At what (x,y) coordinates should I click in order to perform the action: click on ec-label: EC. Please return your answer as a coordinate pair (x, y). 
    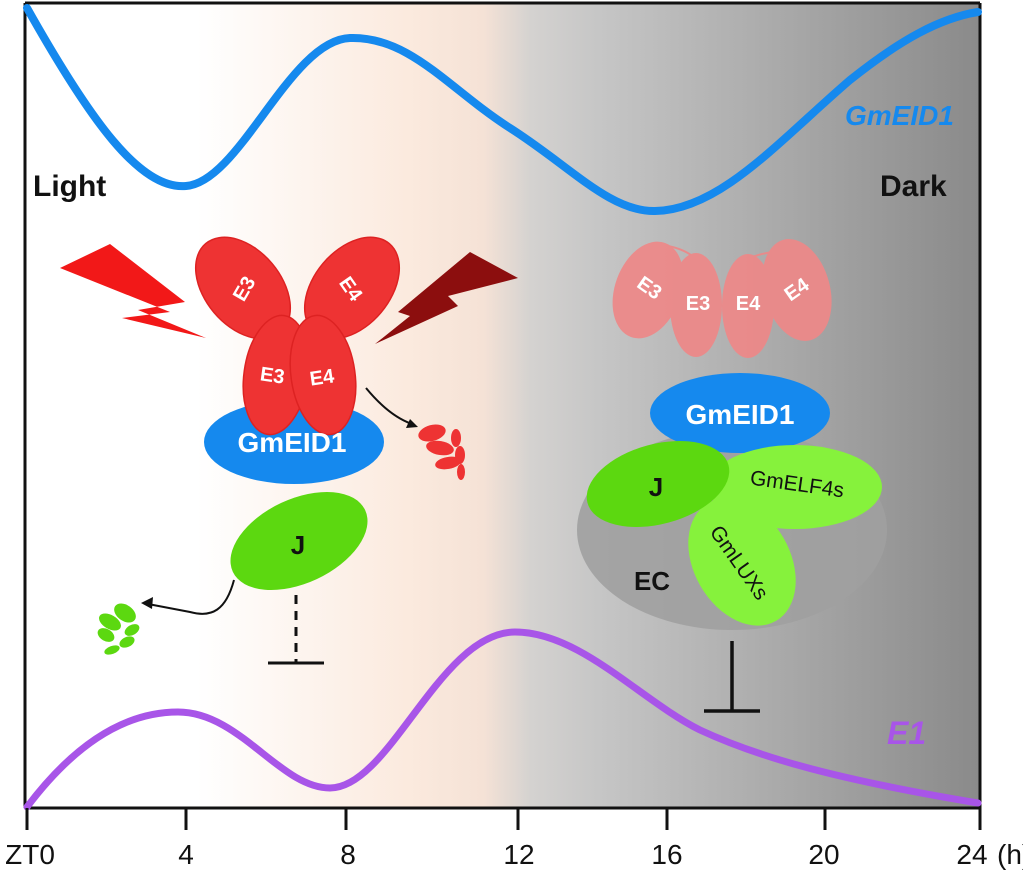
    Looking at the image, I should click on (652, 581).